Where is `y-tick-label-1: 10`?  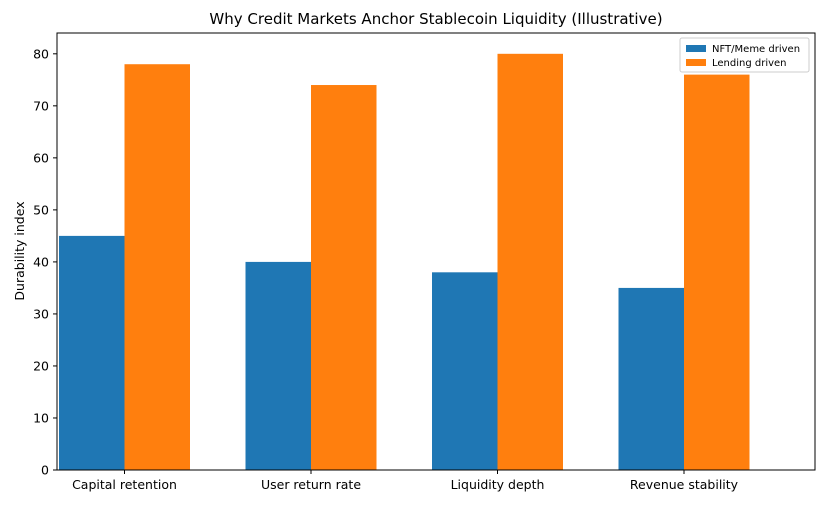 y-tick-label-1: 10 is located at coordinates (41, 417).